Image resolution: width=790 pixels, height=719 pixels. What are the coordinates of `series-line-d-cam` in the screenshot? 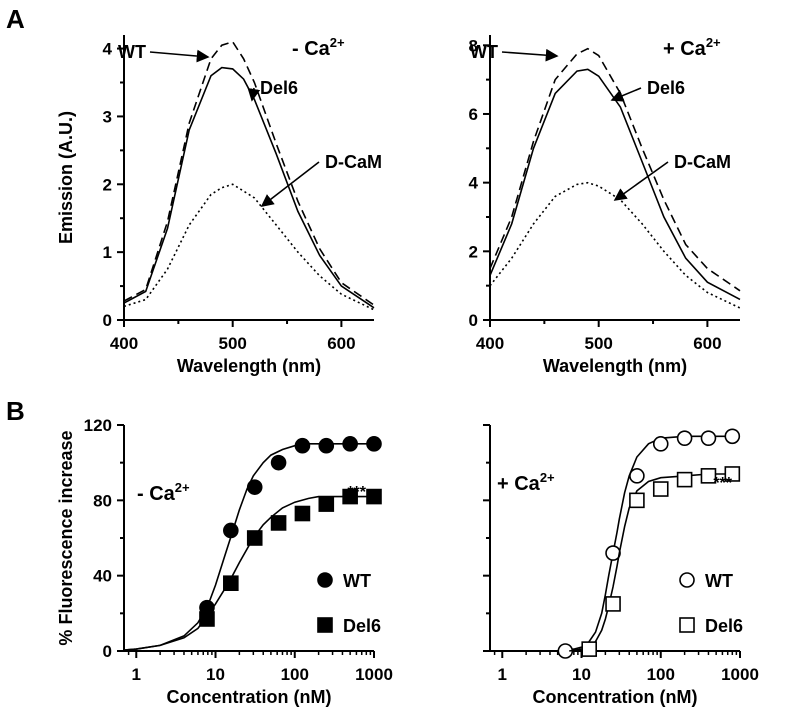 It's located at (615, 245).